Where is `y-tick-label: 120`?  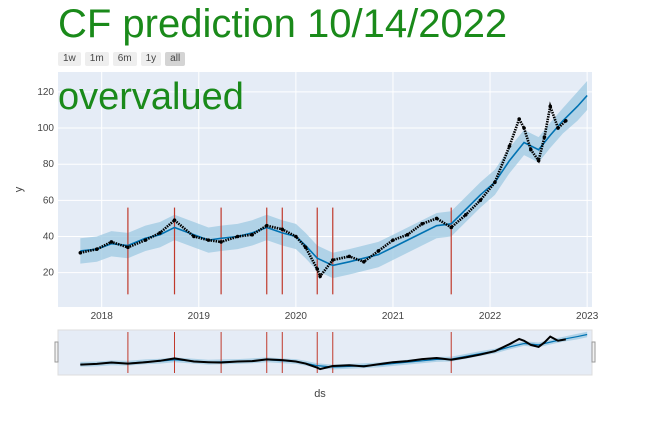
y-tick-label: 120 is located at coordinates (45, 92).